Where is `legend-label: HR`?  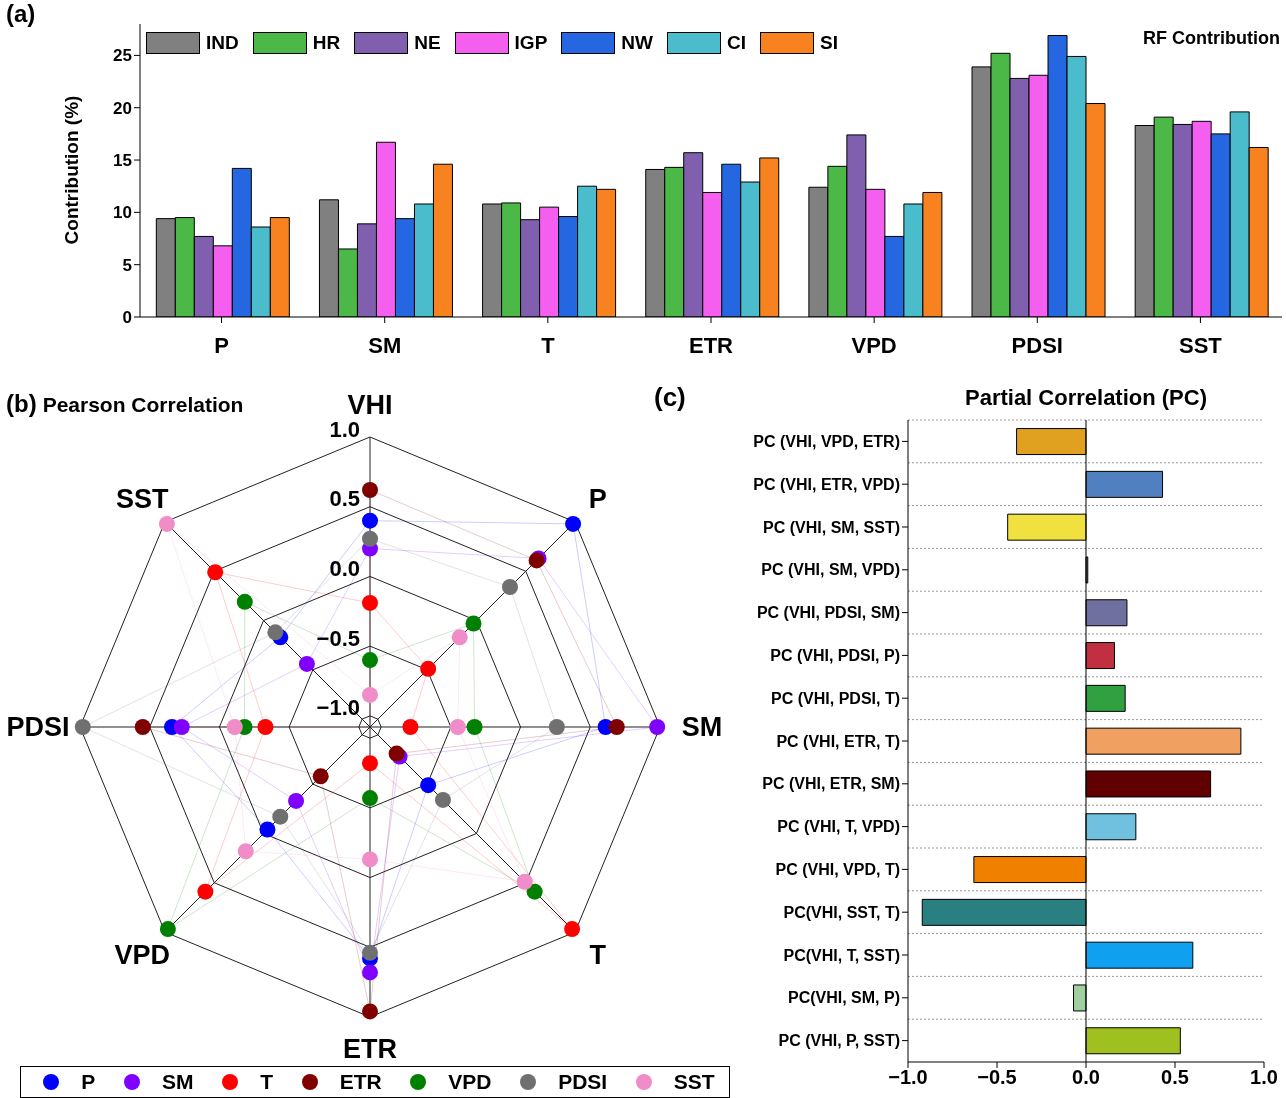 legend-label: HR is located at coordinates (326, 43).